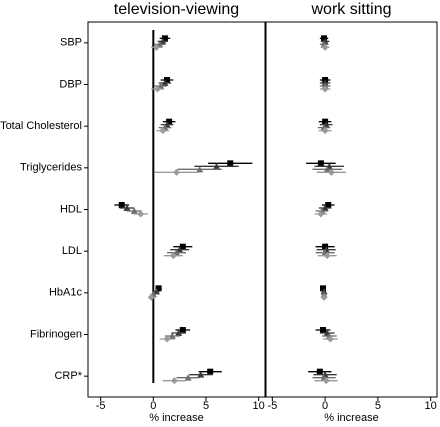 This screenshot has width=440, height=427. Describe the element at coordinates (72, 251) in the screenshot. I see `category-label: LDL` at that location.